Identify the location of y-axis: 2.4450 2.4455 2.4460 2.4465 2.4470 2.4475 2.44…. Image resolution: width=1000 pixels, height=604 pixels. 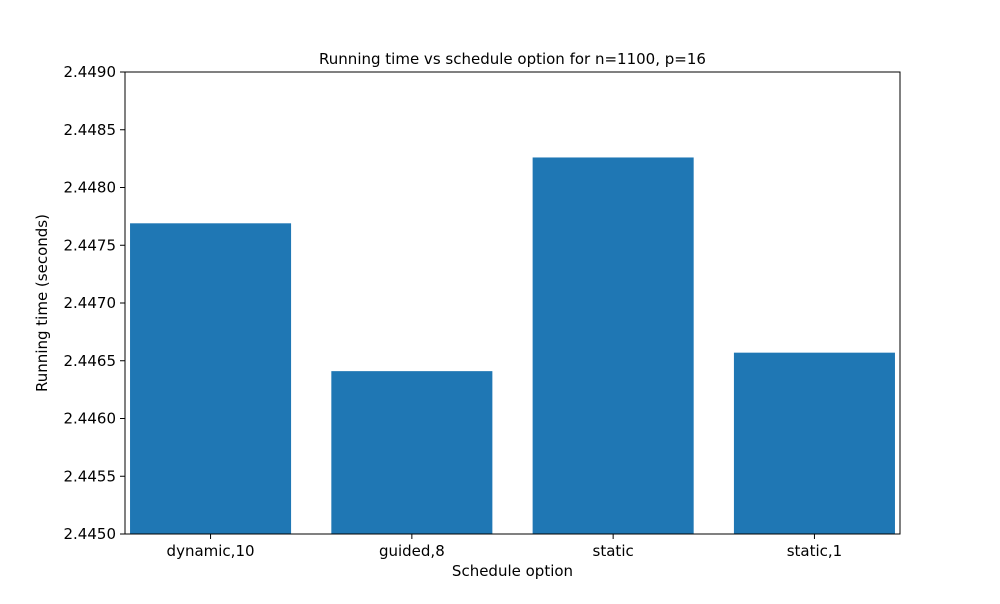
(94, 303).